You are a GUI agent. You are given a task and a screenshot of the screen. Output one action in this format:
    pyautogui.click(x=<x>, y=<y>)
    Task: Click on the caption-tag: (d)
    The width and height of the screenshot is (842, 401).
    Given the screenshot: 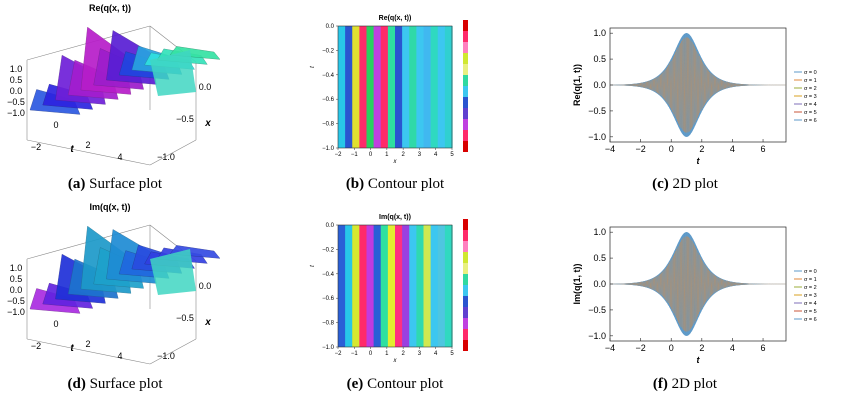 What is the action you would take?
    pyautogui.click(x=76, y=384)
    